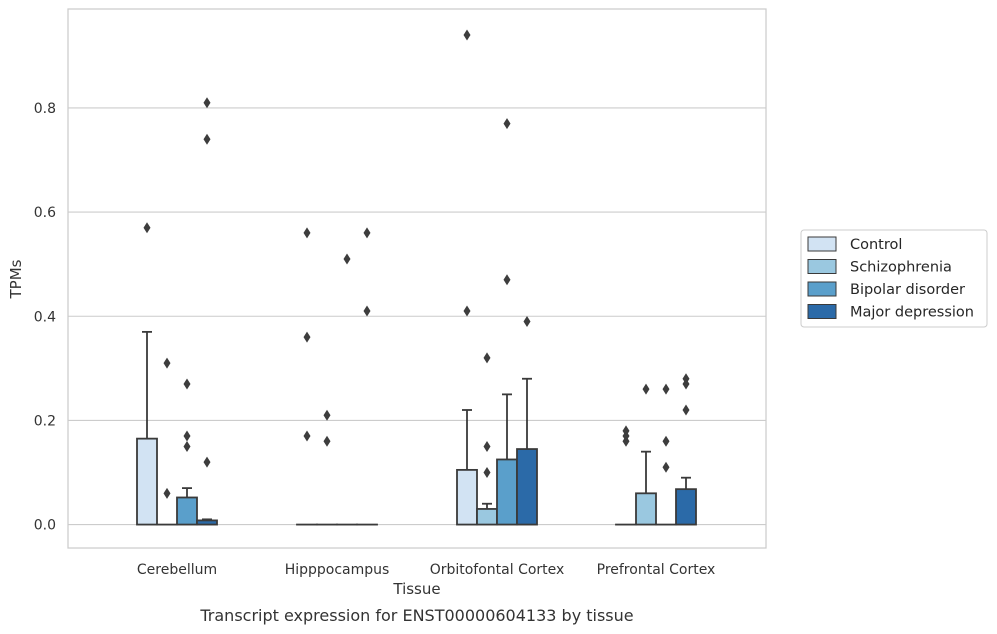 The image size is (997, 634). Describe the element at coordinates (912, 313) in the screenshot. I see `legend-label: Major depression` at that location.